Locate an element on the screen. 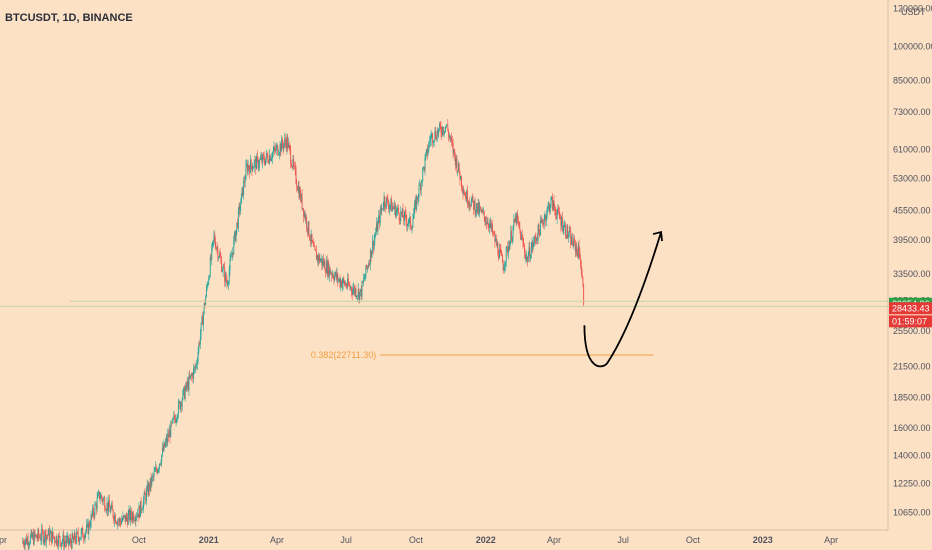  time-tick-label: Oct is located at coordinates (416, 540).